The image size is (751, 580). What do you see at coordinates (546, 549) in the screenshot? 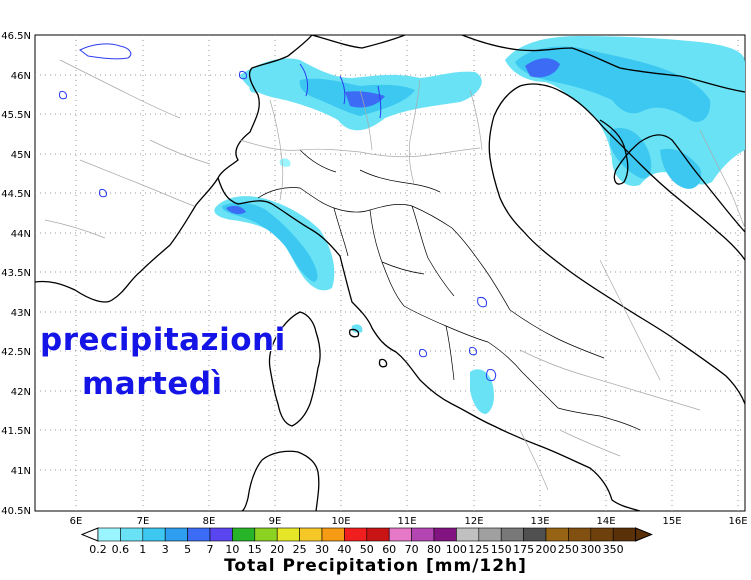
I see `colorbar-label: 200` at bounding box center [546, 549].